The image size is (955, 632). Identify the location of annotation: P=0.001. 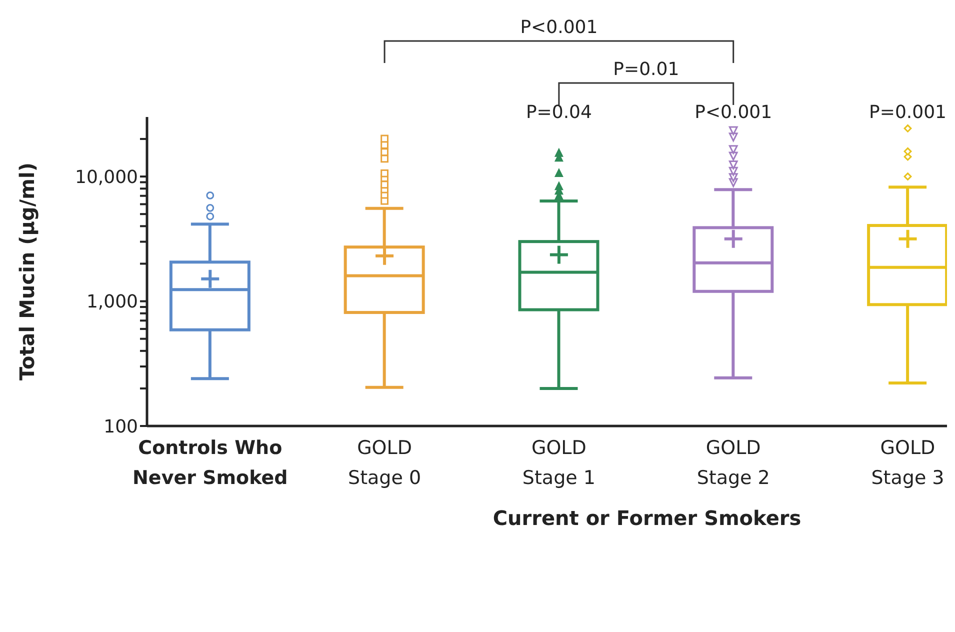
(907, 112).